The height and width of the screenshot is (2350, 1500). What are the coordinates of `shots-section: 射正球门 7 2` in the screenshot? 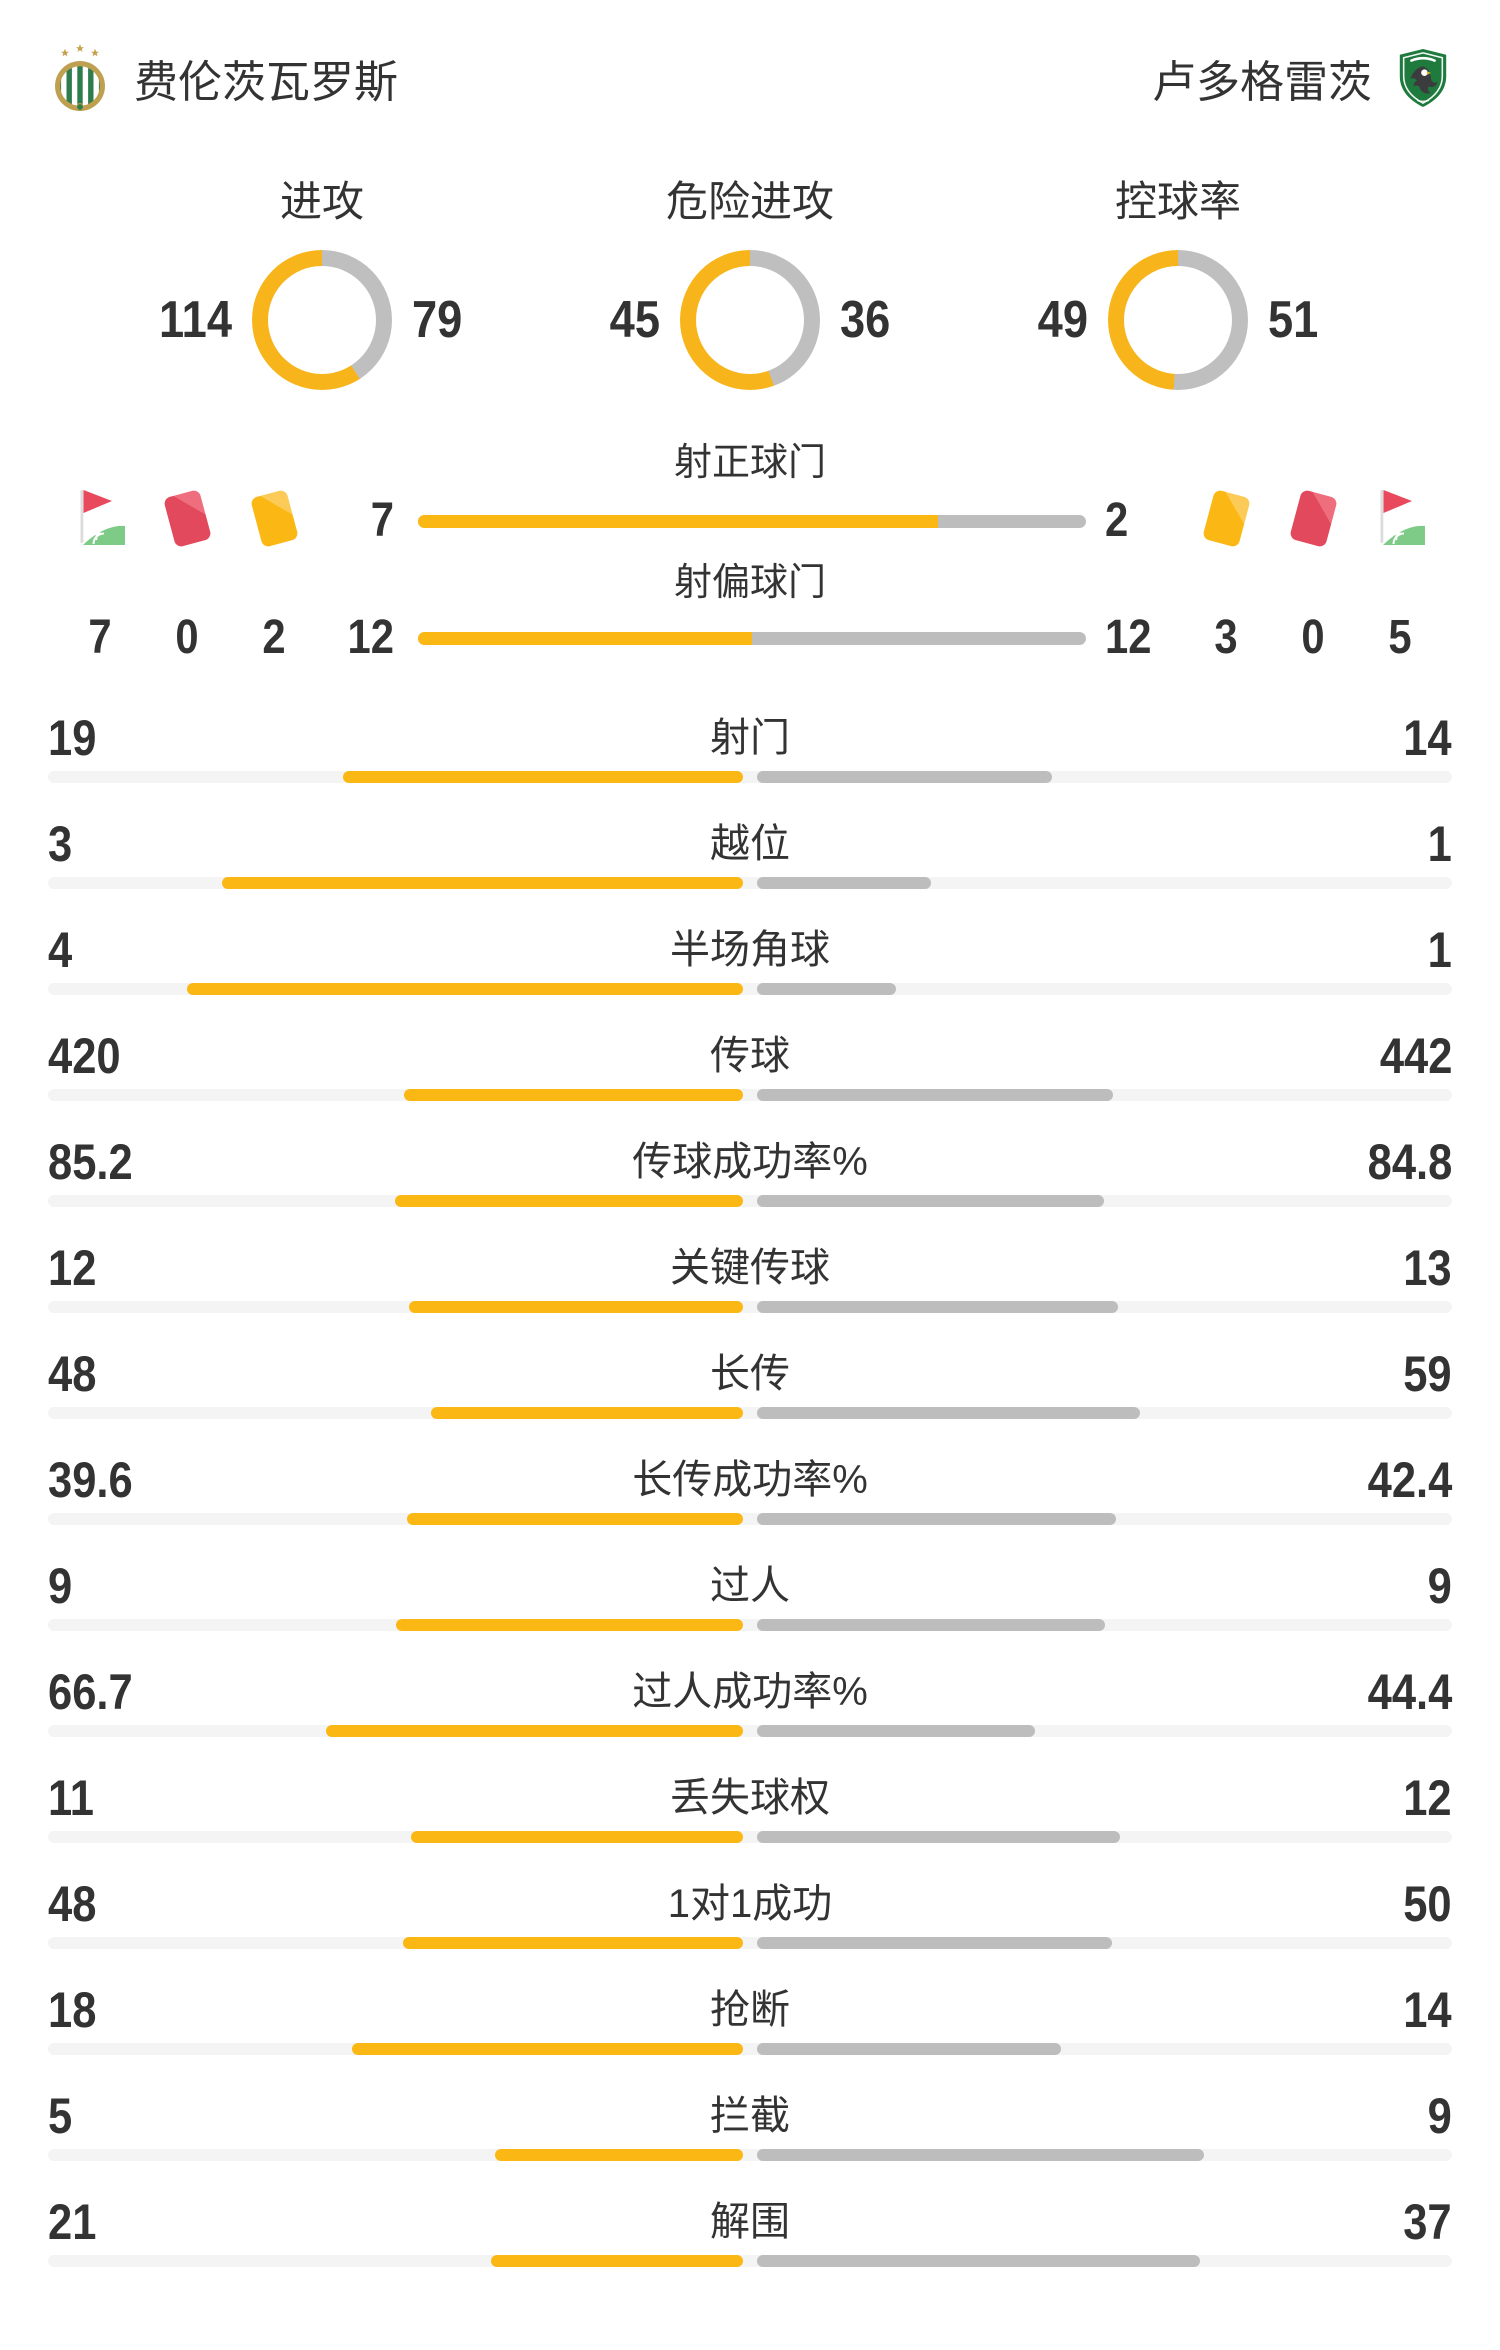 It's located at (750, 570).